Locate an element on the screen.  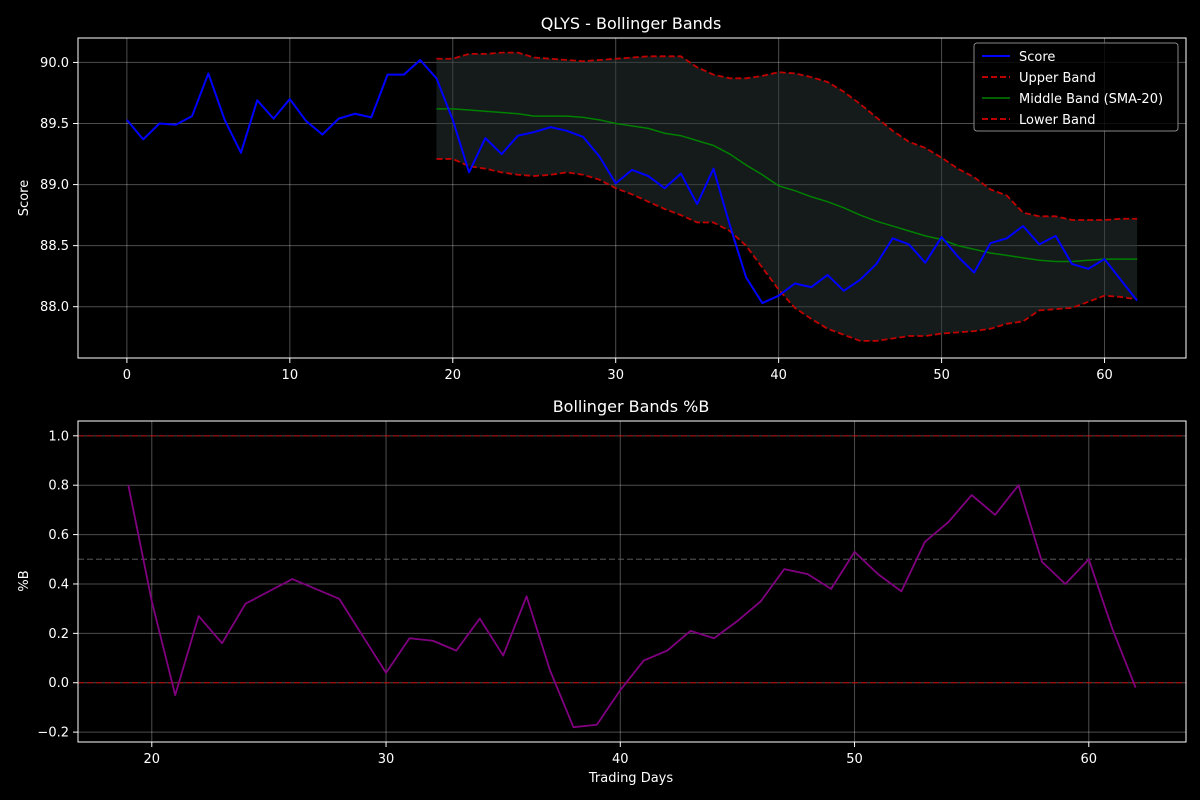
top-chart-y-tick-label: 89.5 is located at coordinates (54, 124).